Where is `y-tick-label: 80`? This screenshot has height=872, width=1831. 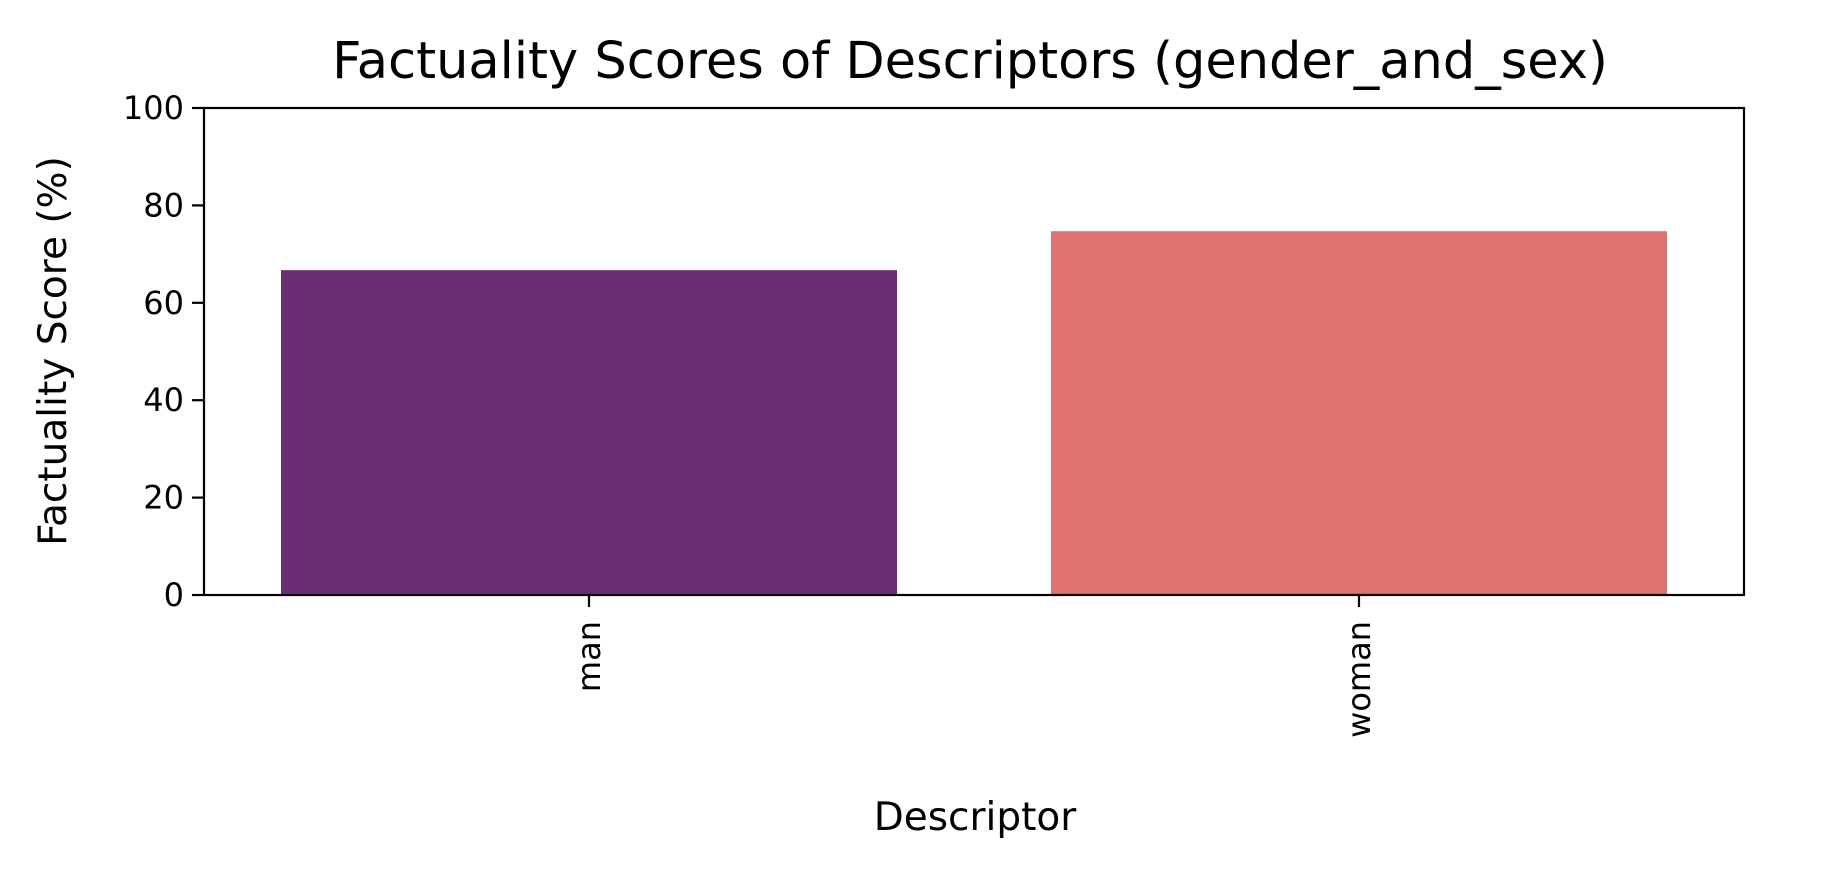
y-tick-label: 80 is located at coordinates (163, 205).